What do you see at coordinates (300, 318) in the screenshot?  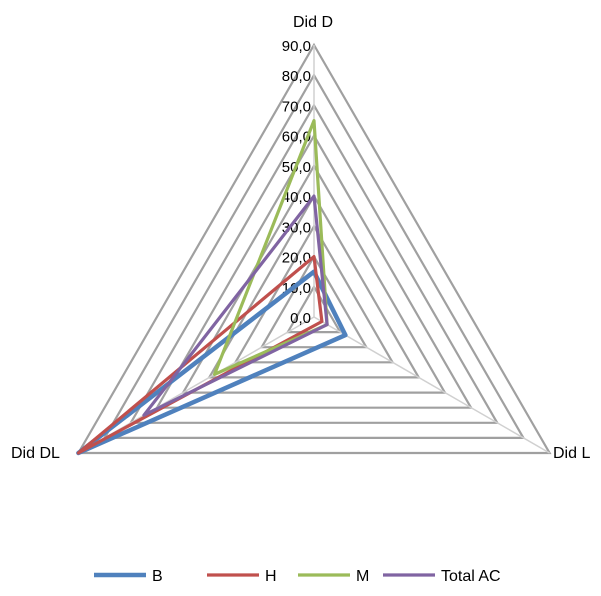 I see `tick-label: 0,0` at bounding box center [300, 318].